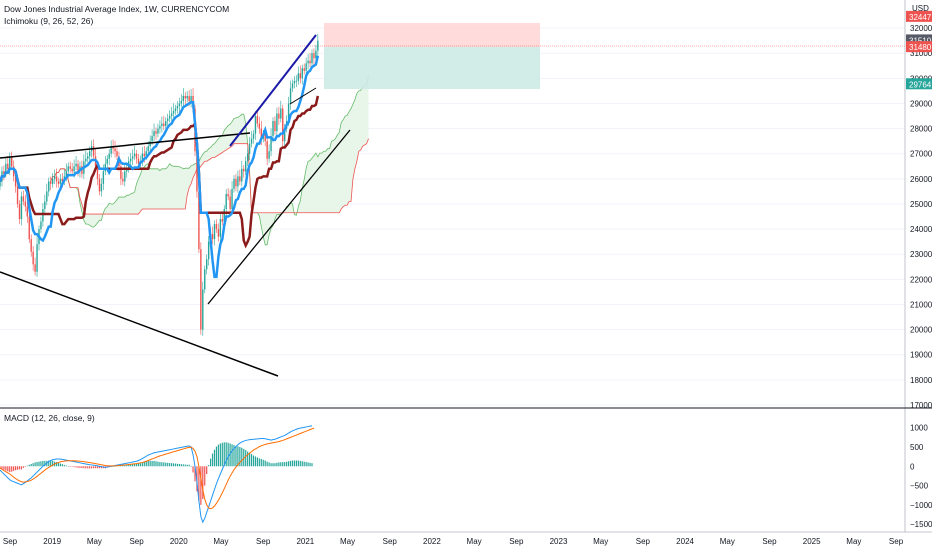  What do you see at coordinates (432, 35) in the screenshot?
I see `position-target-zone` at bounding box center [432, 35].